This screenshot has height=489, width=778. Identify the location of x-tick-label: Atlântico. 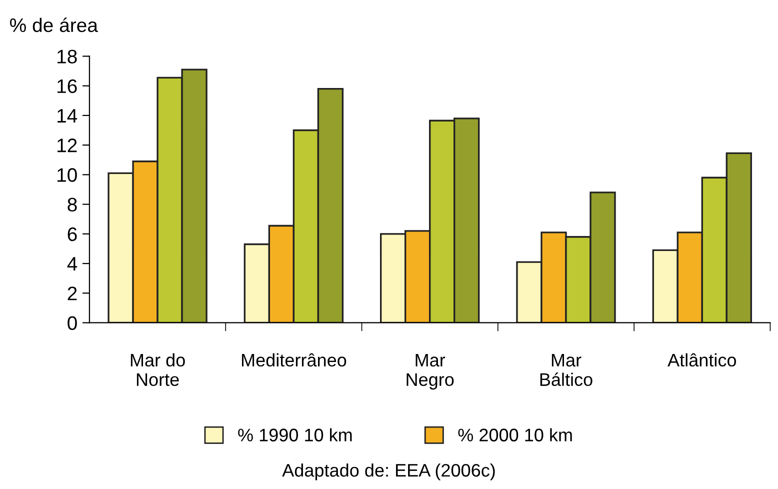
(702, 360).